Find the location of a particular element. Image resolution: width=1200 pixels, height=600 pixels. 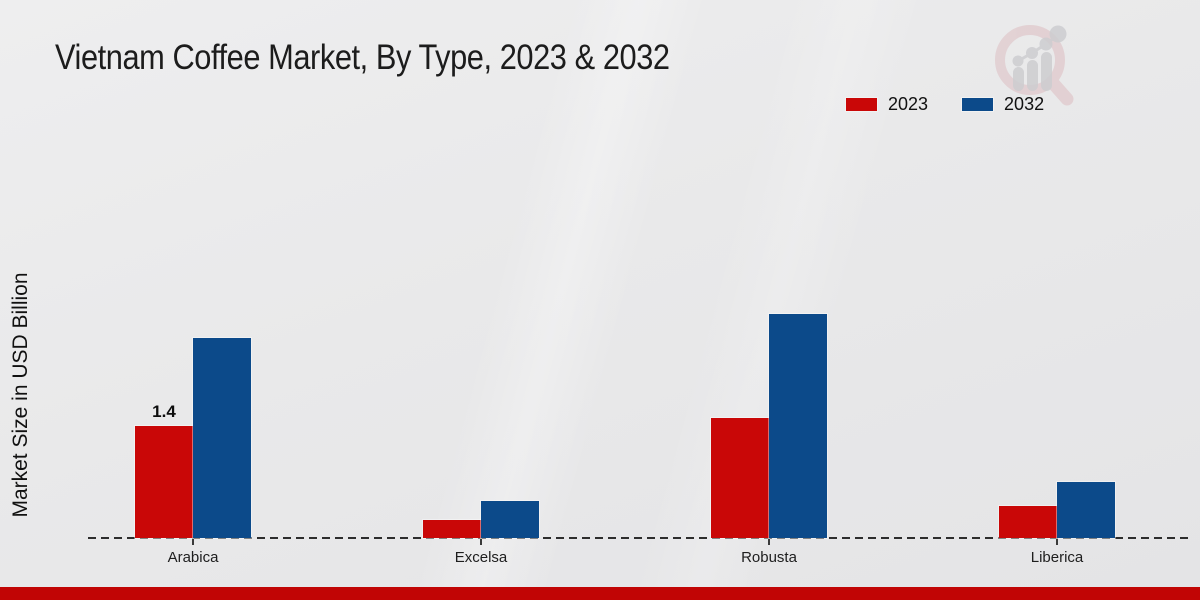

bar-2032-excelsa is located at coordinates (510, 519).